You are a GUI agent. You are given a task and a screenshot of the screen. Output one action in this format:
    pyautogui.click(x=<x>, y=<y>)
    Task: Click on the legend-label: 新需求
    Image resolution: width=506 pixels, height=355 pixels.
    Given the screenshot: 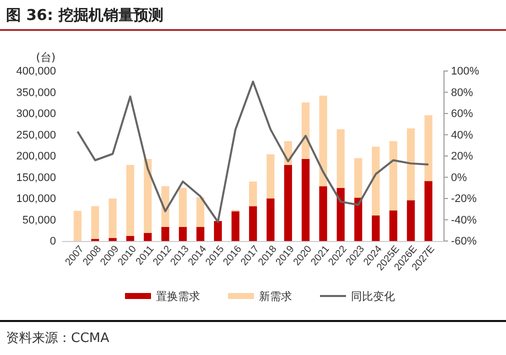 What is the action you would take?
    pyautogui.click(x=275, y=296)
    